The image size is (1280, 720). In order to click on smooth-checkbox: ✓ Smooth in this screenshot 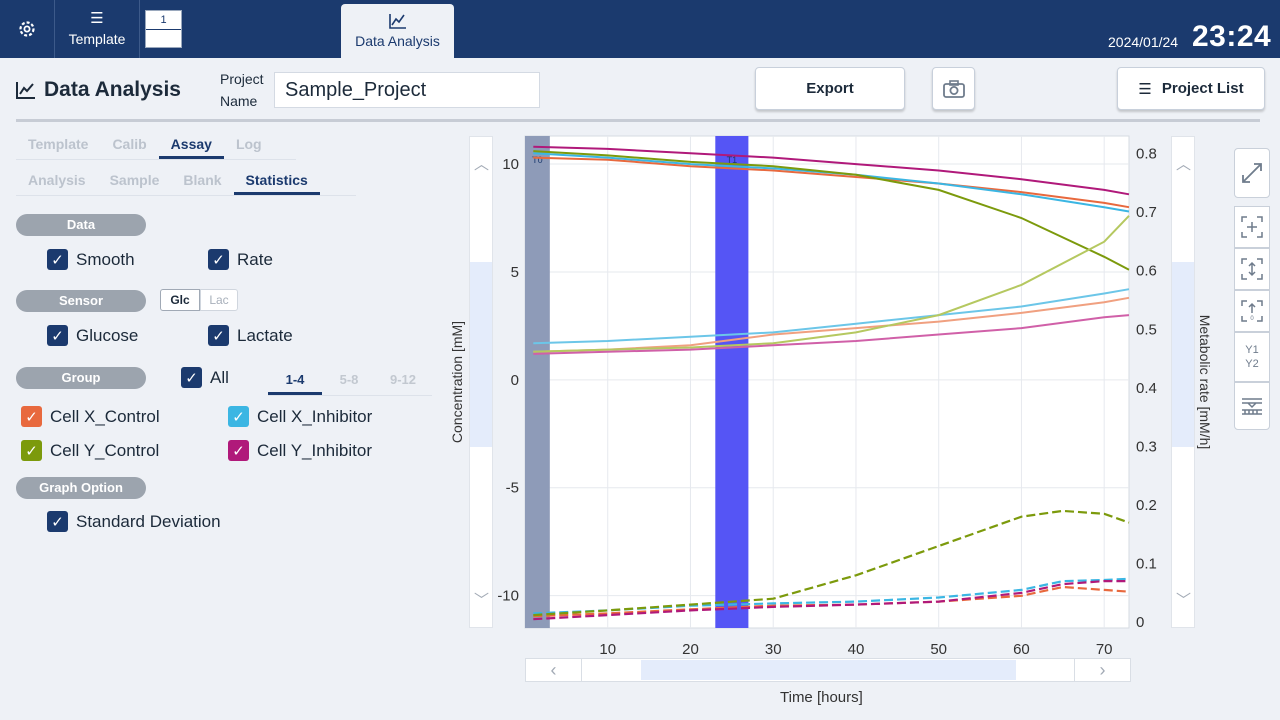, I will do `click(91, 259)`.